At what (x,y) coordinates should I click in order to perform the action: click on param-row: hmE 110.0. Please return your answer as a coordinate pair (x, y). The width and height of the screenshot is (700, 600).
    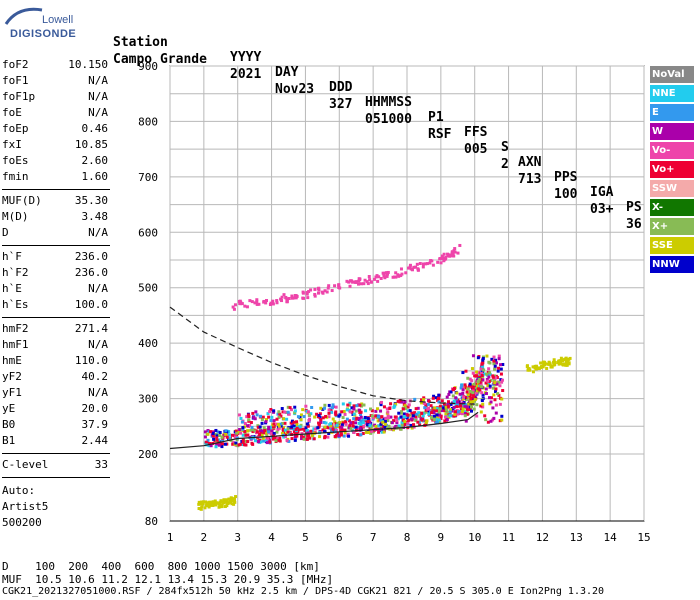
    Looking at the image, I should click on (55, 360).